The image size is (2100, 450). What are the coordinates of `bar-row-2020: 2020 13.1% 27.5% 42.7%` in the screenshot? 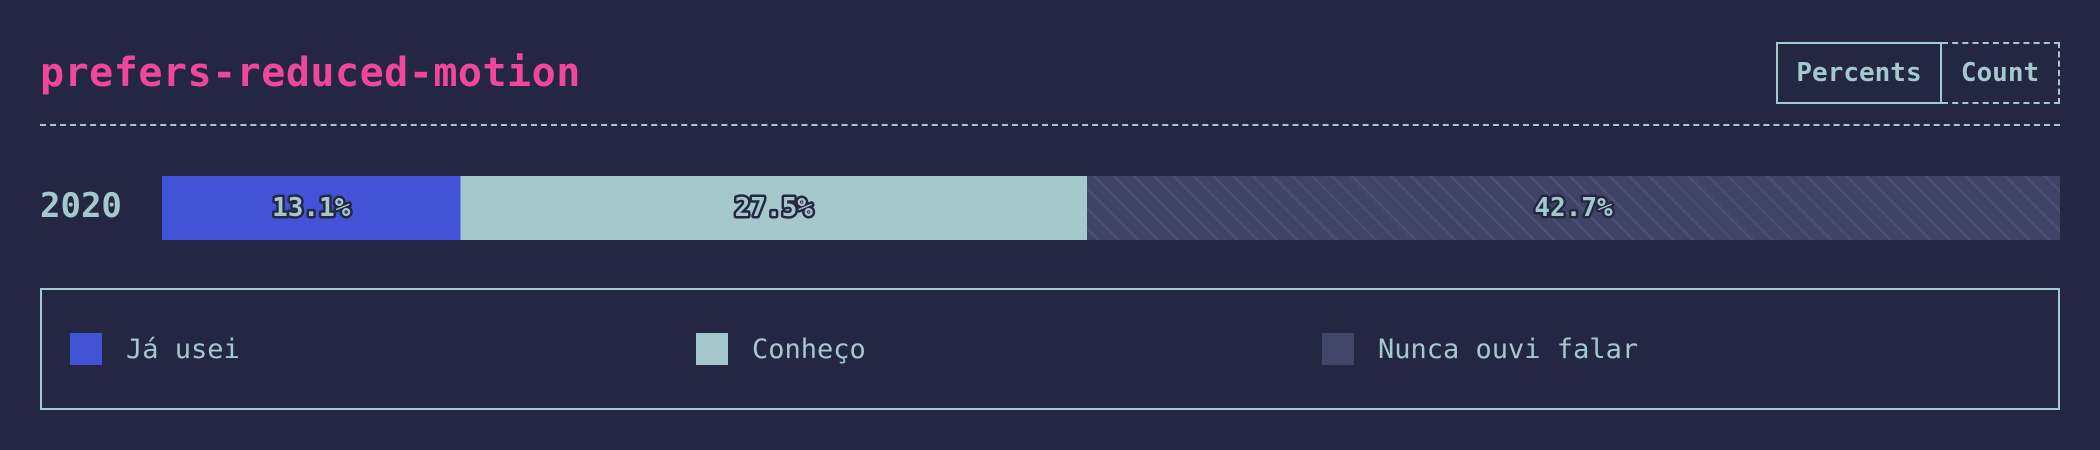 It's located at (1050, 208).